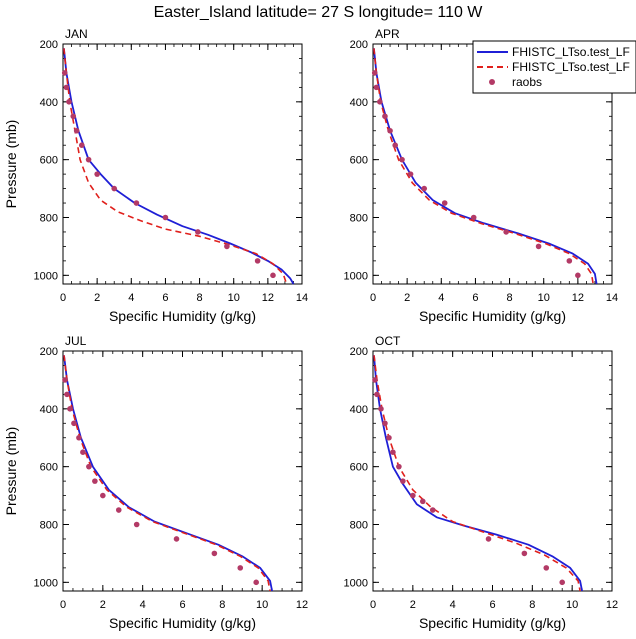 The height and width of the screenshot is (639, 636). I want to click on panel-label-apr: APR, so click(387, 34).